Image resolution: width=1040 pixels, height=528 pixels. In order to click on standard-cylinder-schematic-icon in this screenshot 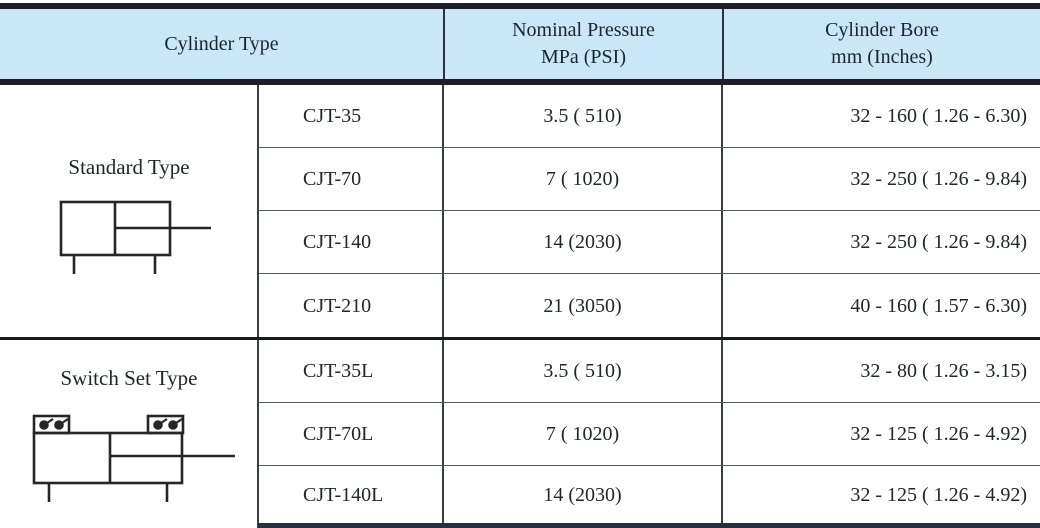, I will do `click(135, 237)`.